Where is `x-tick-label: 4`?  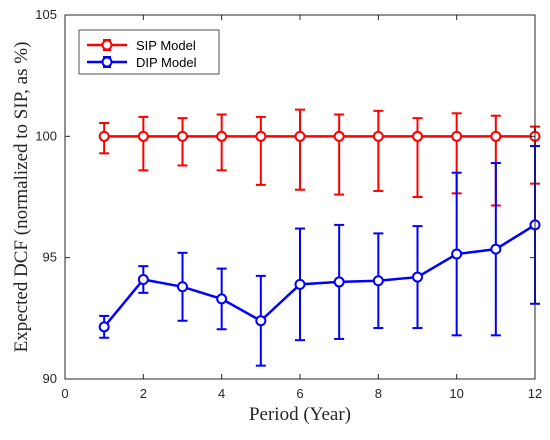 x-tick-label: 4 is located at coordinates (221, 393).